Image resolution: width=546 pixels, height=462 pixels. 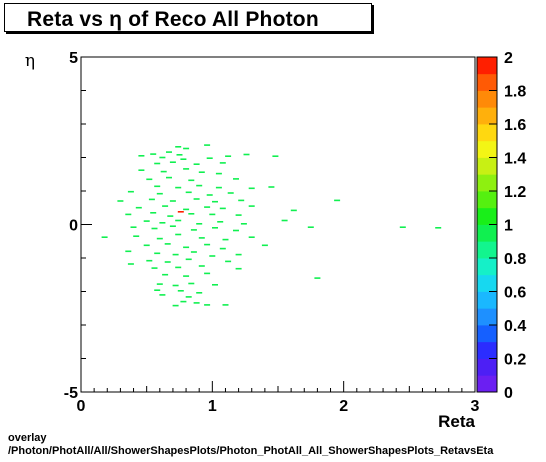 What do you see at coordinates (515, 259) in the screenshot?
I see `colorbar-tick-label-0.8: 0.8` at bounding box center [515, 259].